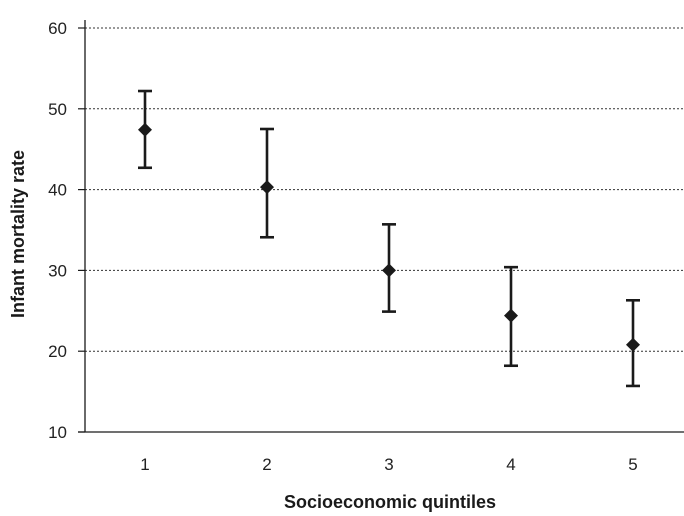 The image size is (684, 516). What do you see at coordinates (57, 190) in the screenshot?
I see `y-tick-label: 40` at bounding box center [57, 190].